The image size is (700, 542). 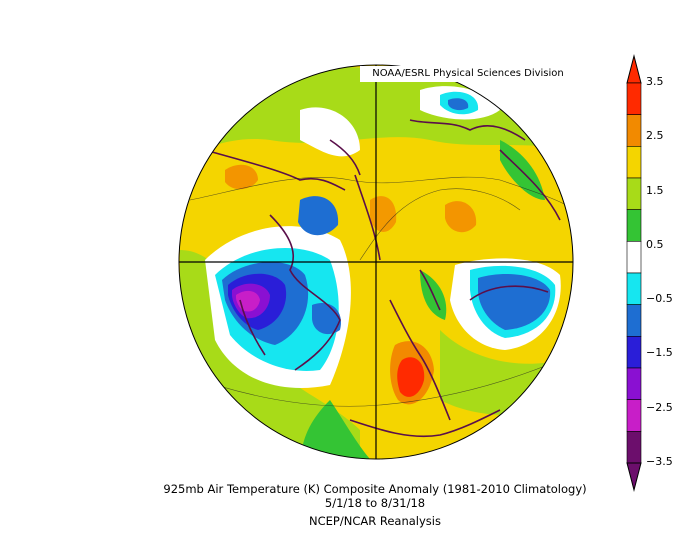 I want to click on caption-source: NCEP/NCAR Reanalysis, so click(x=375, y=521).